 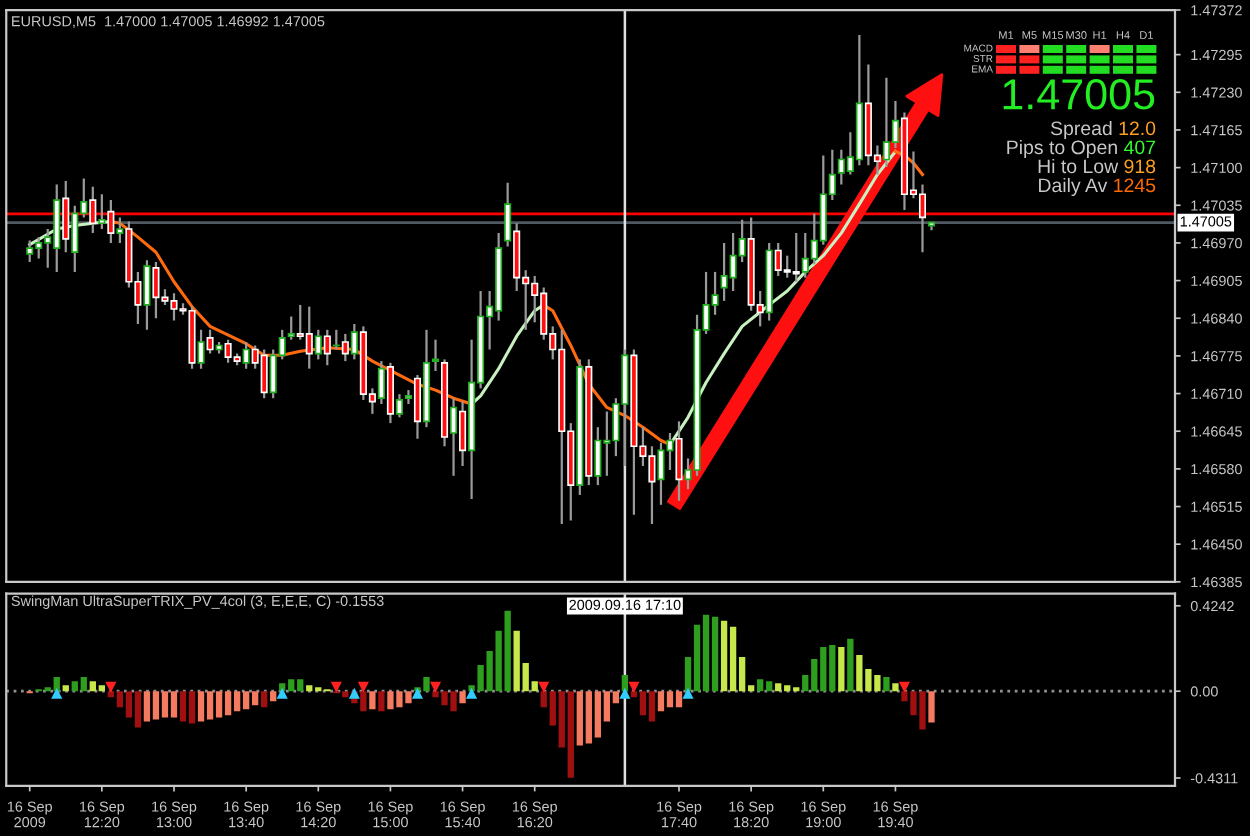 What do you see at coordinates (1062, 149) in the screenshot?
I see `annotation: Pips to Open` at bounding box center [1062, 149].